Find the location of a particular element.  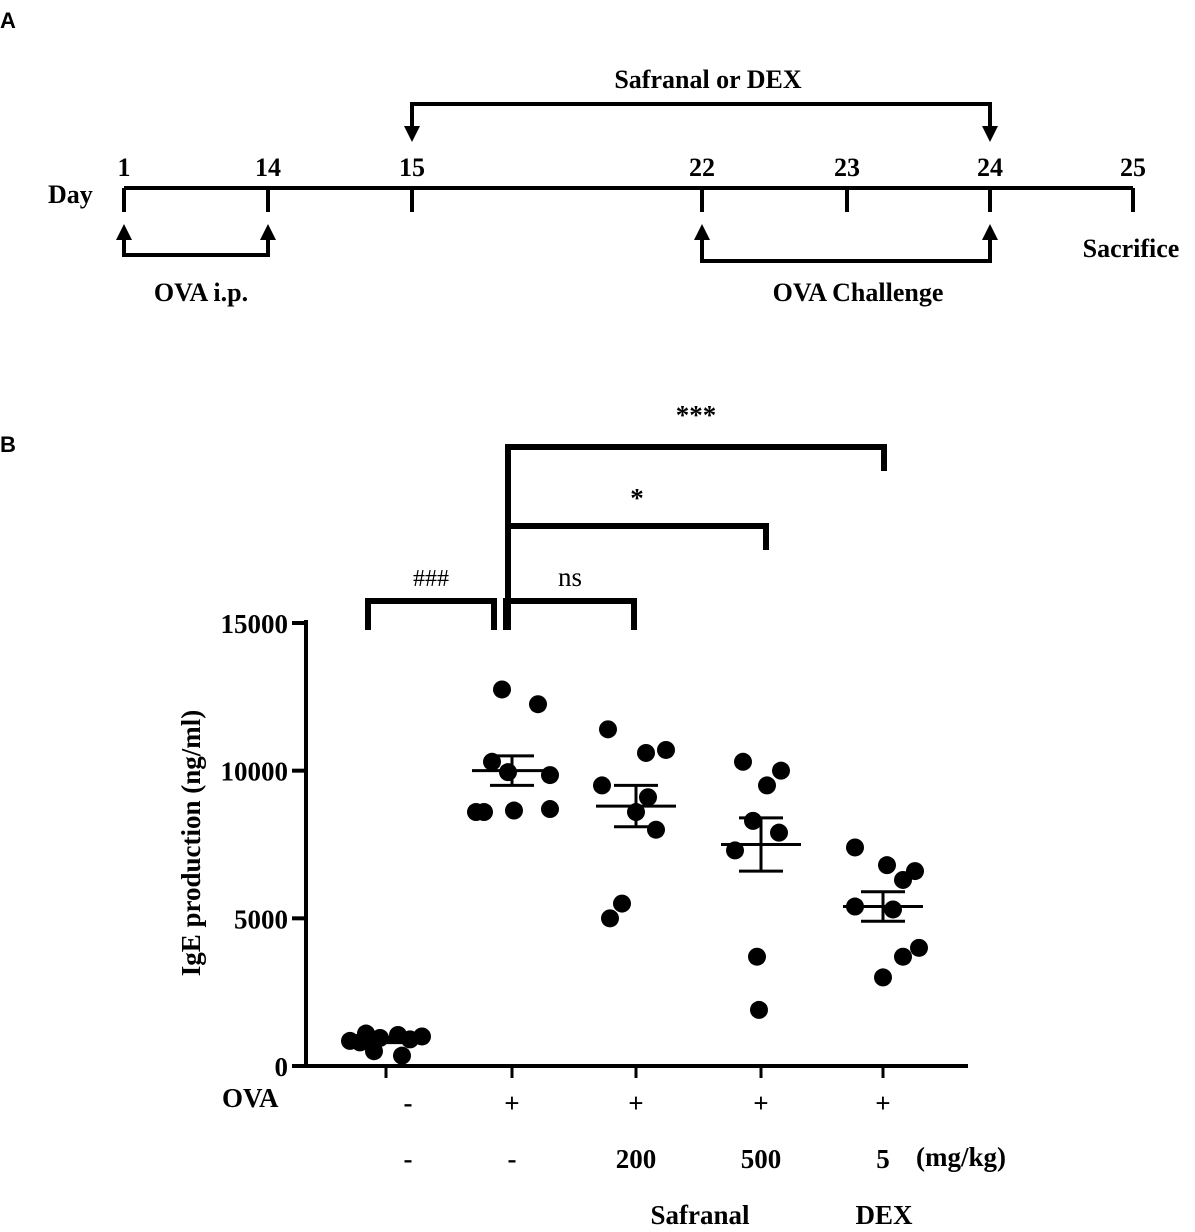

challenge-bracket-line is located at coordinates (846, 250).